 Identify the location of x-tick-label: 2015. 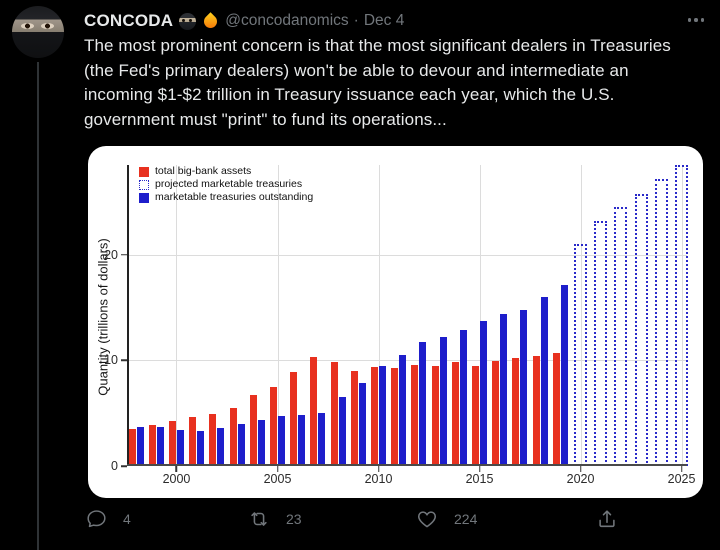
(479, 479).